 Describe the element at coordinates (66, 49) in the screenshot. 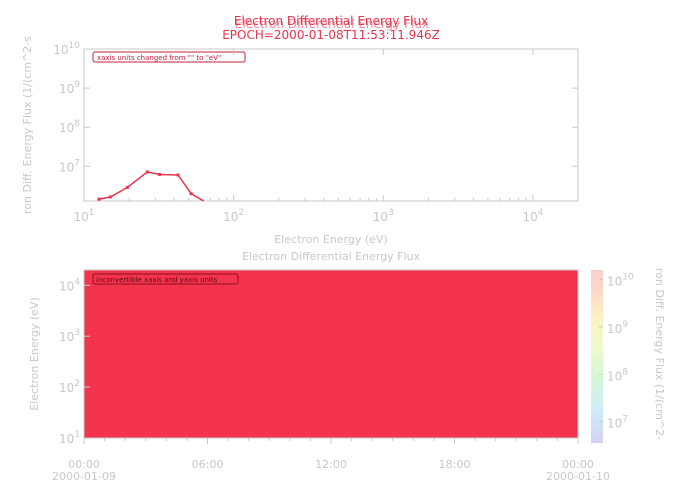

I see `y-tick-label: 10¹⁰` at that location.